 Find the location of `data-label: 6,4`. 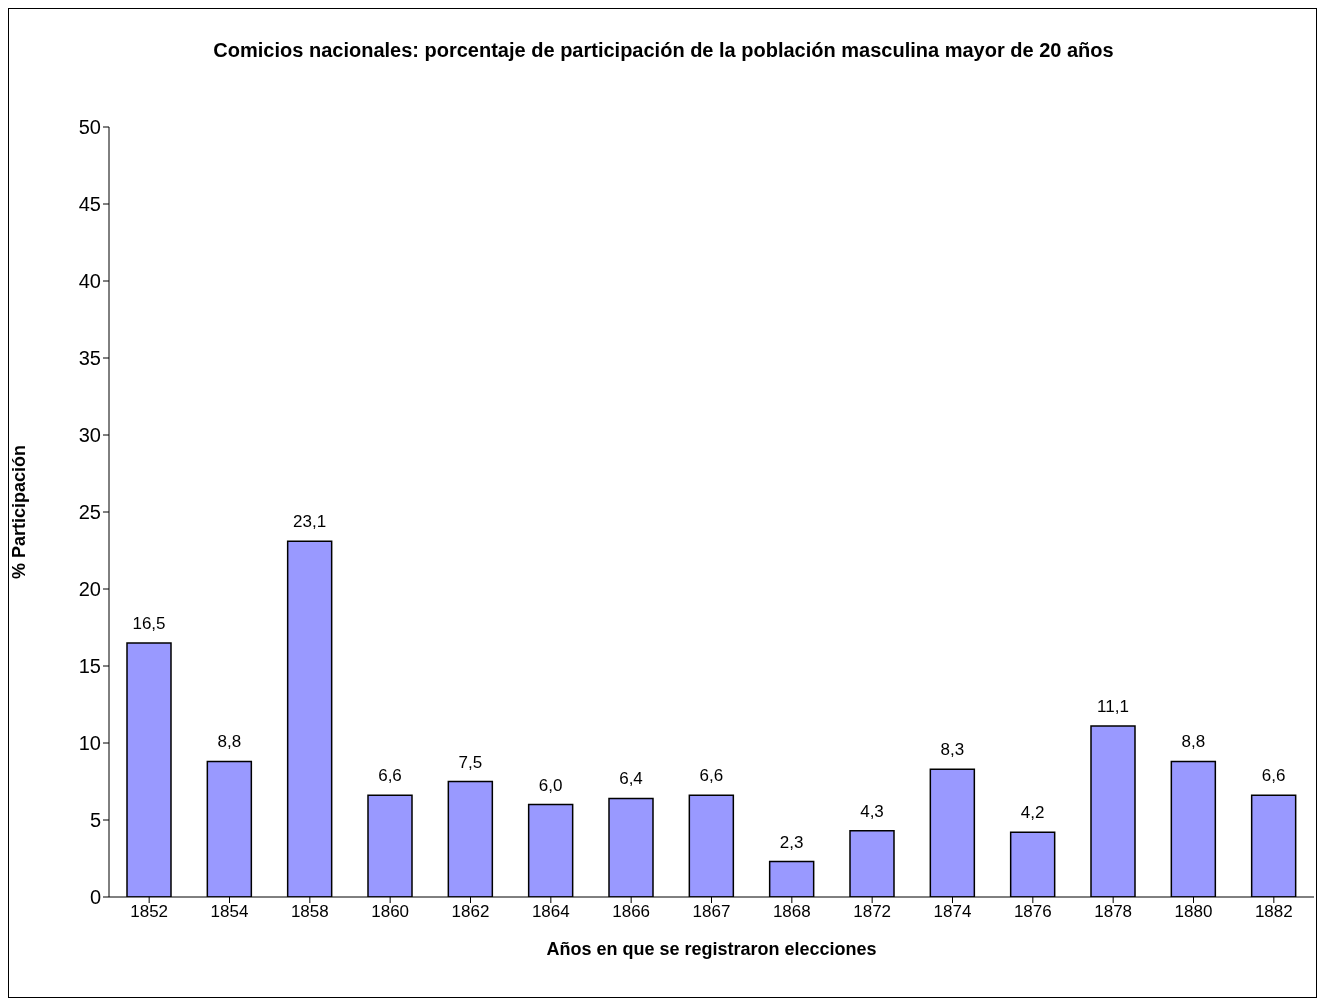

data-label: 6,4 is located at coordinates (631, 779).